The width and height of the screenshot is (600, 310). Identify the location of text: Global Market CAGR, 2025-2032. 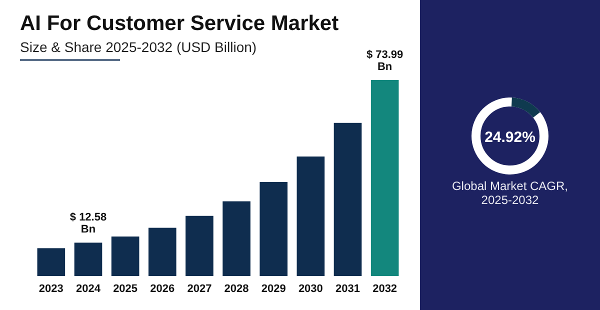
(510, 193).